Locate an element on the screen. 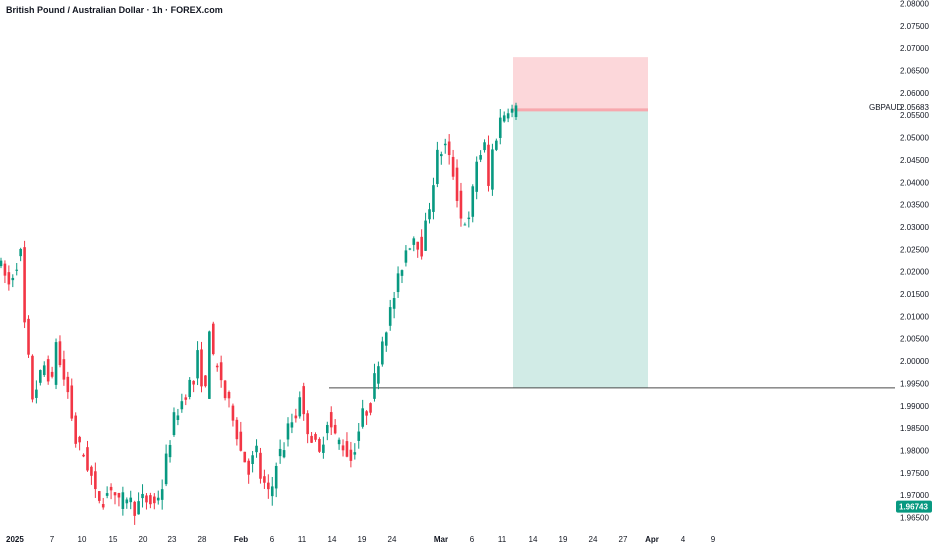 The width and height of the screenshot is (932, 555). x-tick-label: 28 is located at coordinates (202, 539).